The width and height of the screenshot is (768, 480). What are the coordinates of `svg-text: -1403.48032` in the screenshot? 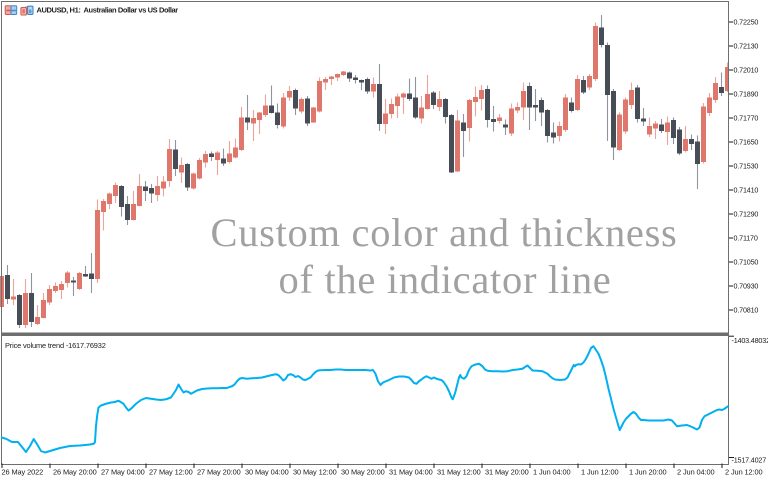 It's located at (750, 340).